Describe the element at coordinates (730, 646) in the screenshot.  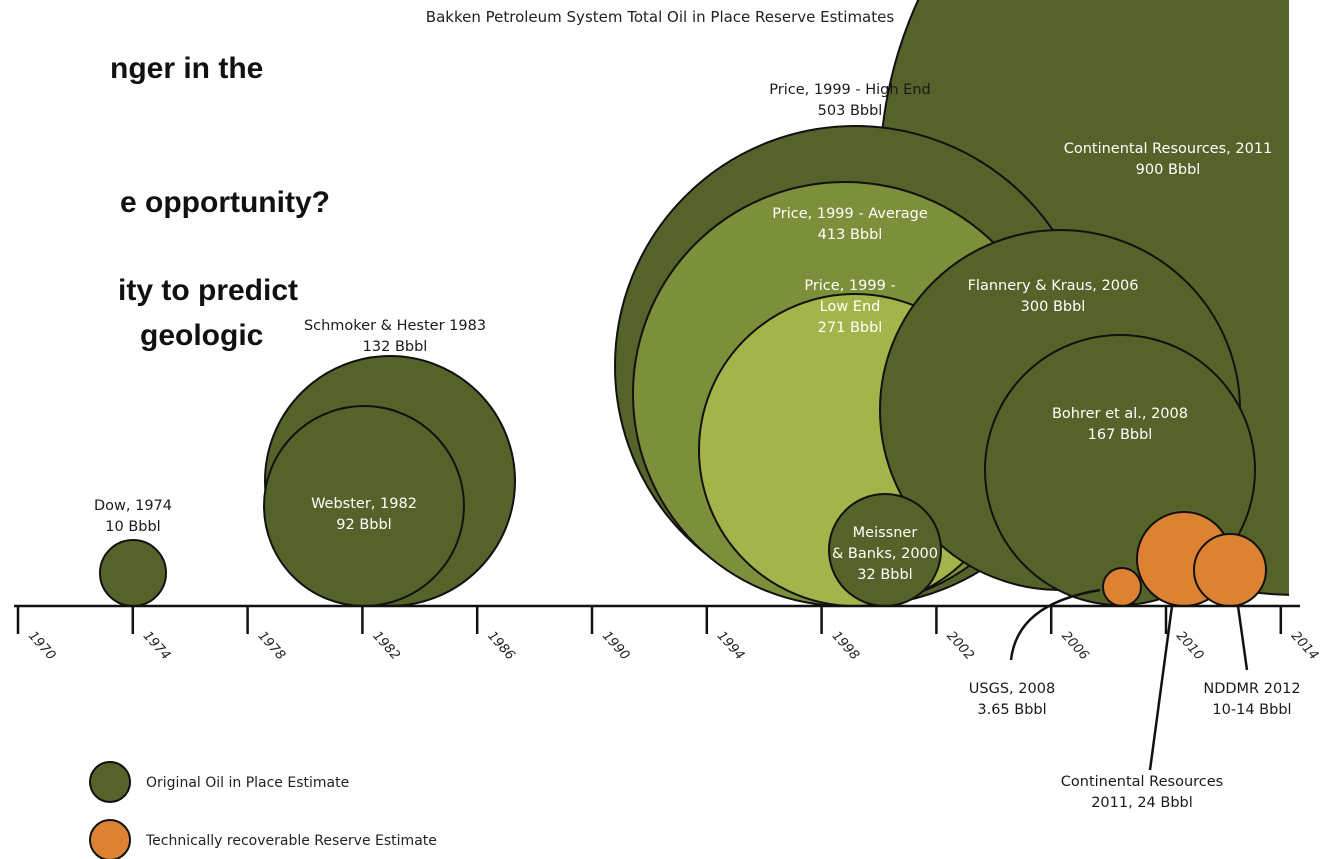
I see `axis-tick-label: 1994` at that location.